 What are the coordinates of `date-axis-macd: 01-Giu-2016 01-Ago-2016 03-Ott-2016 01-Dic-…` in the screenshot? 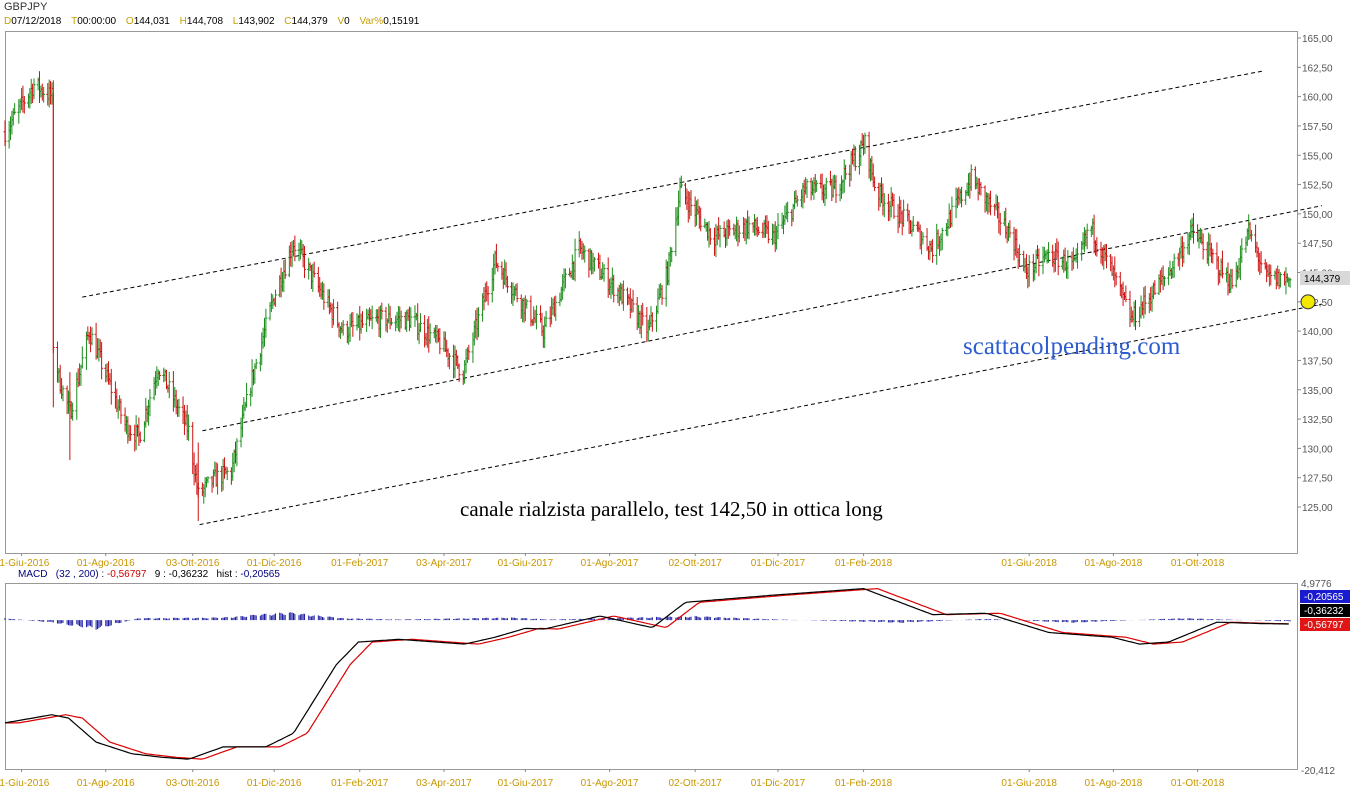 It's located at (612, 779).